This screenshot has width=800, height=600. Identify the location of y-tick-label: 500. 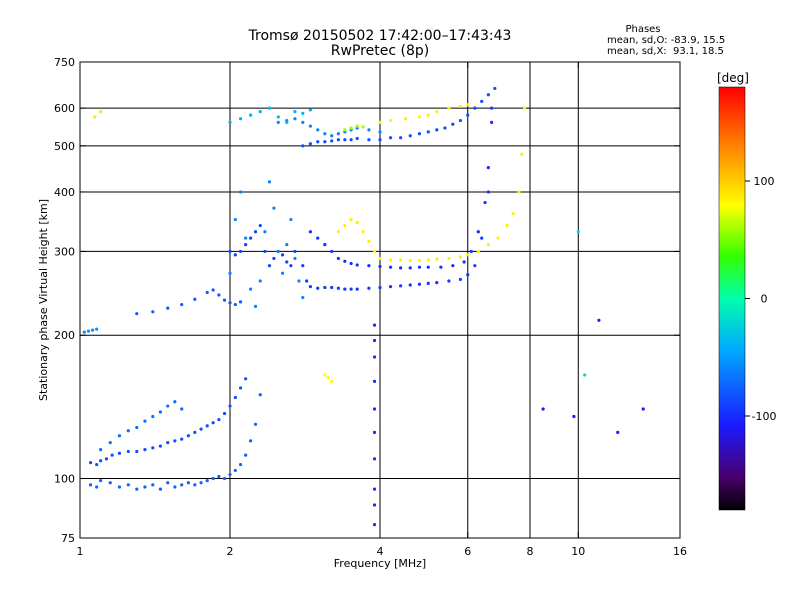
(64, 146).